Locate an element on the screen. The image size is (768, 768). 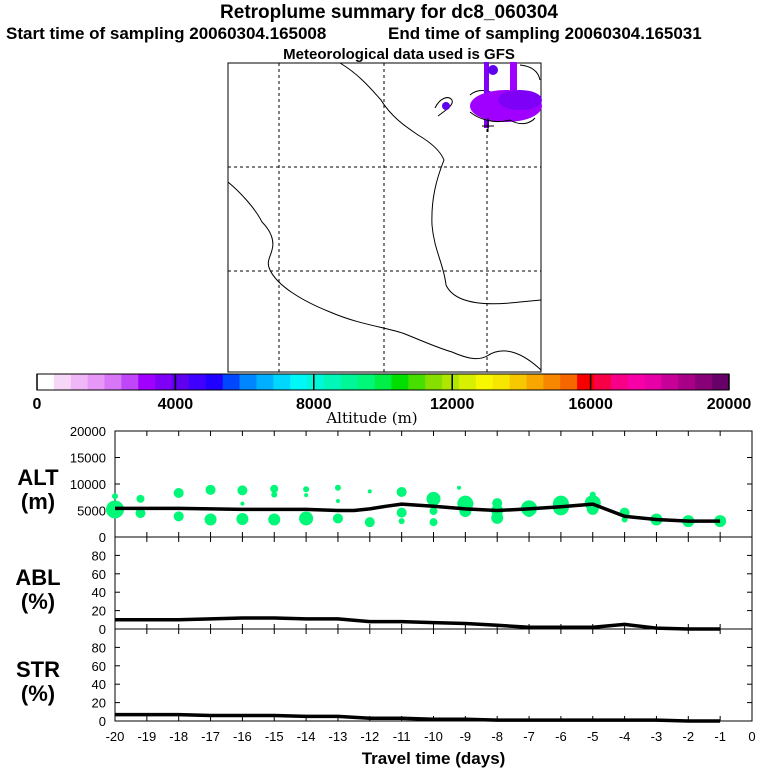
plume-streak is located at coordinates (513, 87).